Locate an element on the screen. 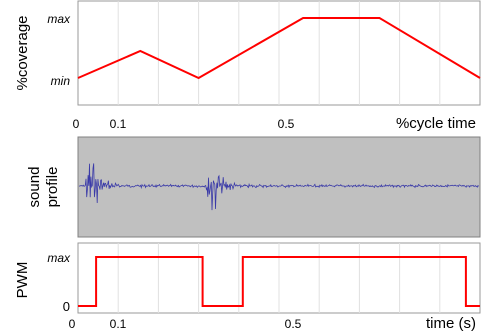 The height and width of the screenshot is (336, 483). pwm-series-line is located at coordinates (279, 281).